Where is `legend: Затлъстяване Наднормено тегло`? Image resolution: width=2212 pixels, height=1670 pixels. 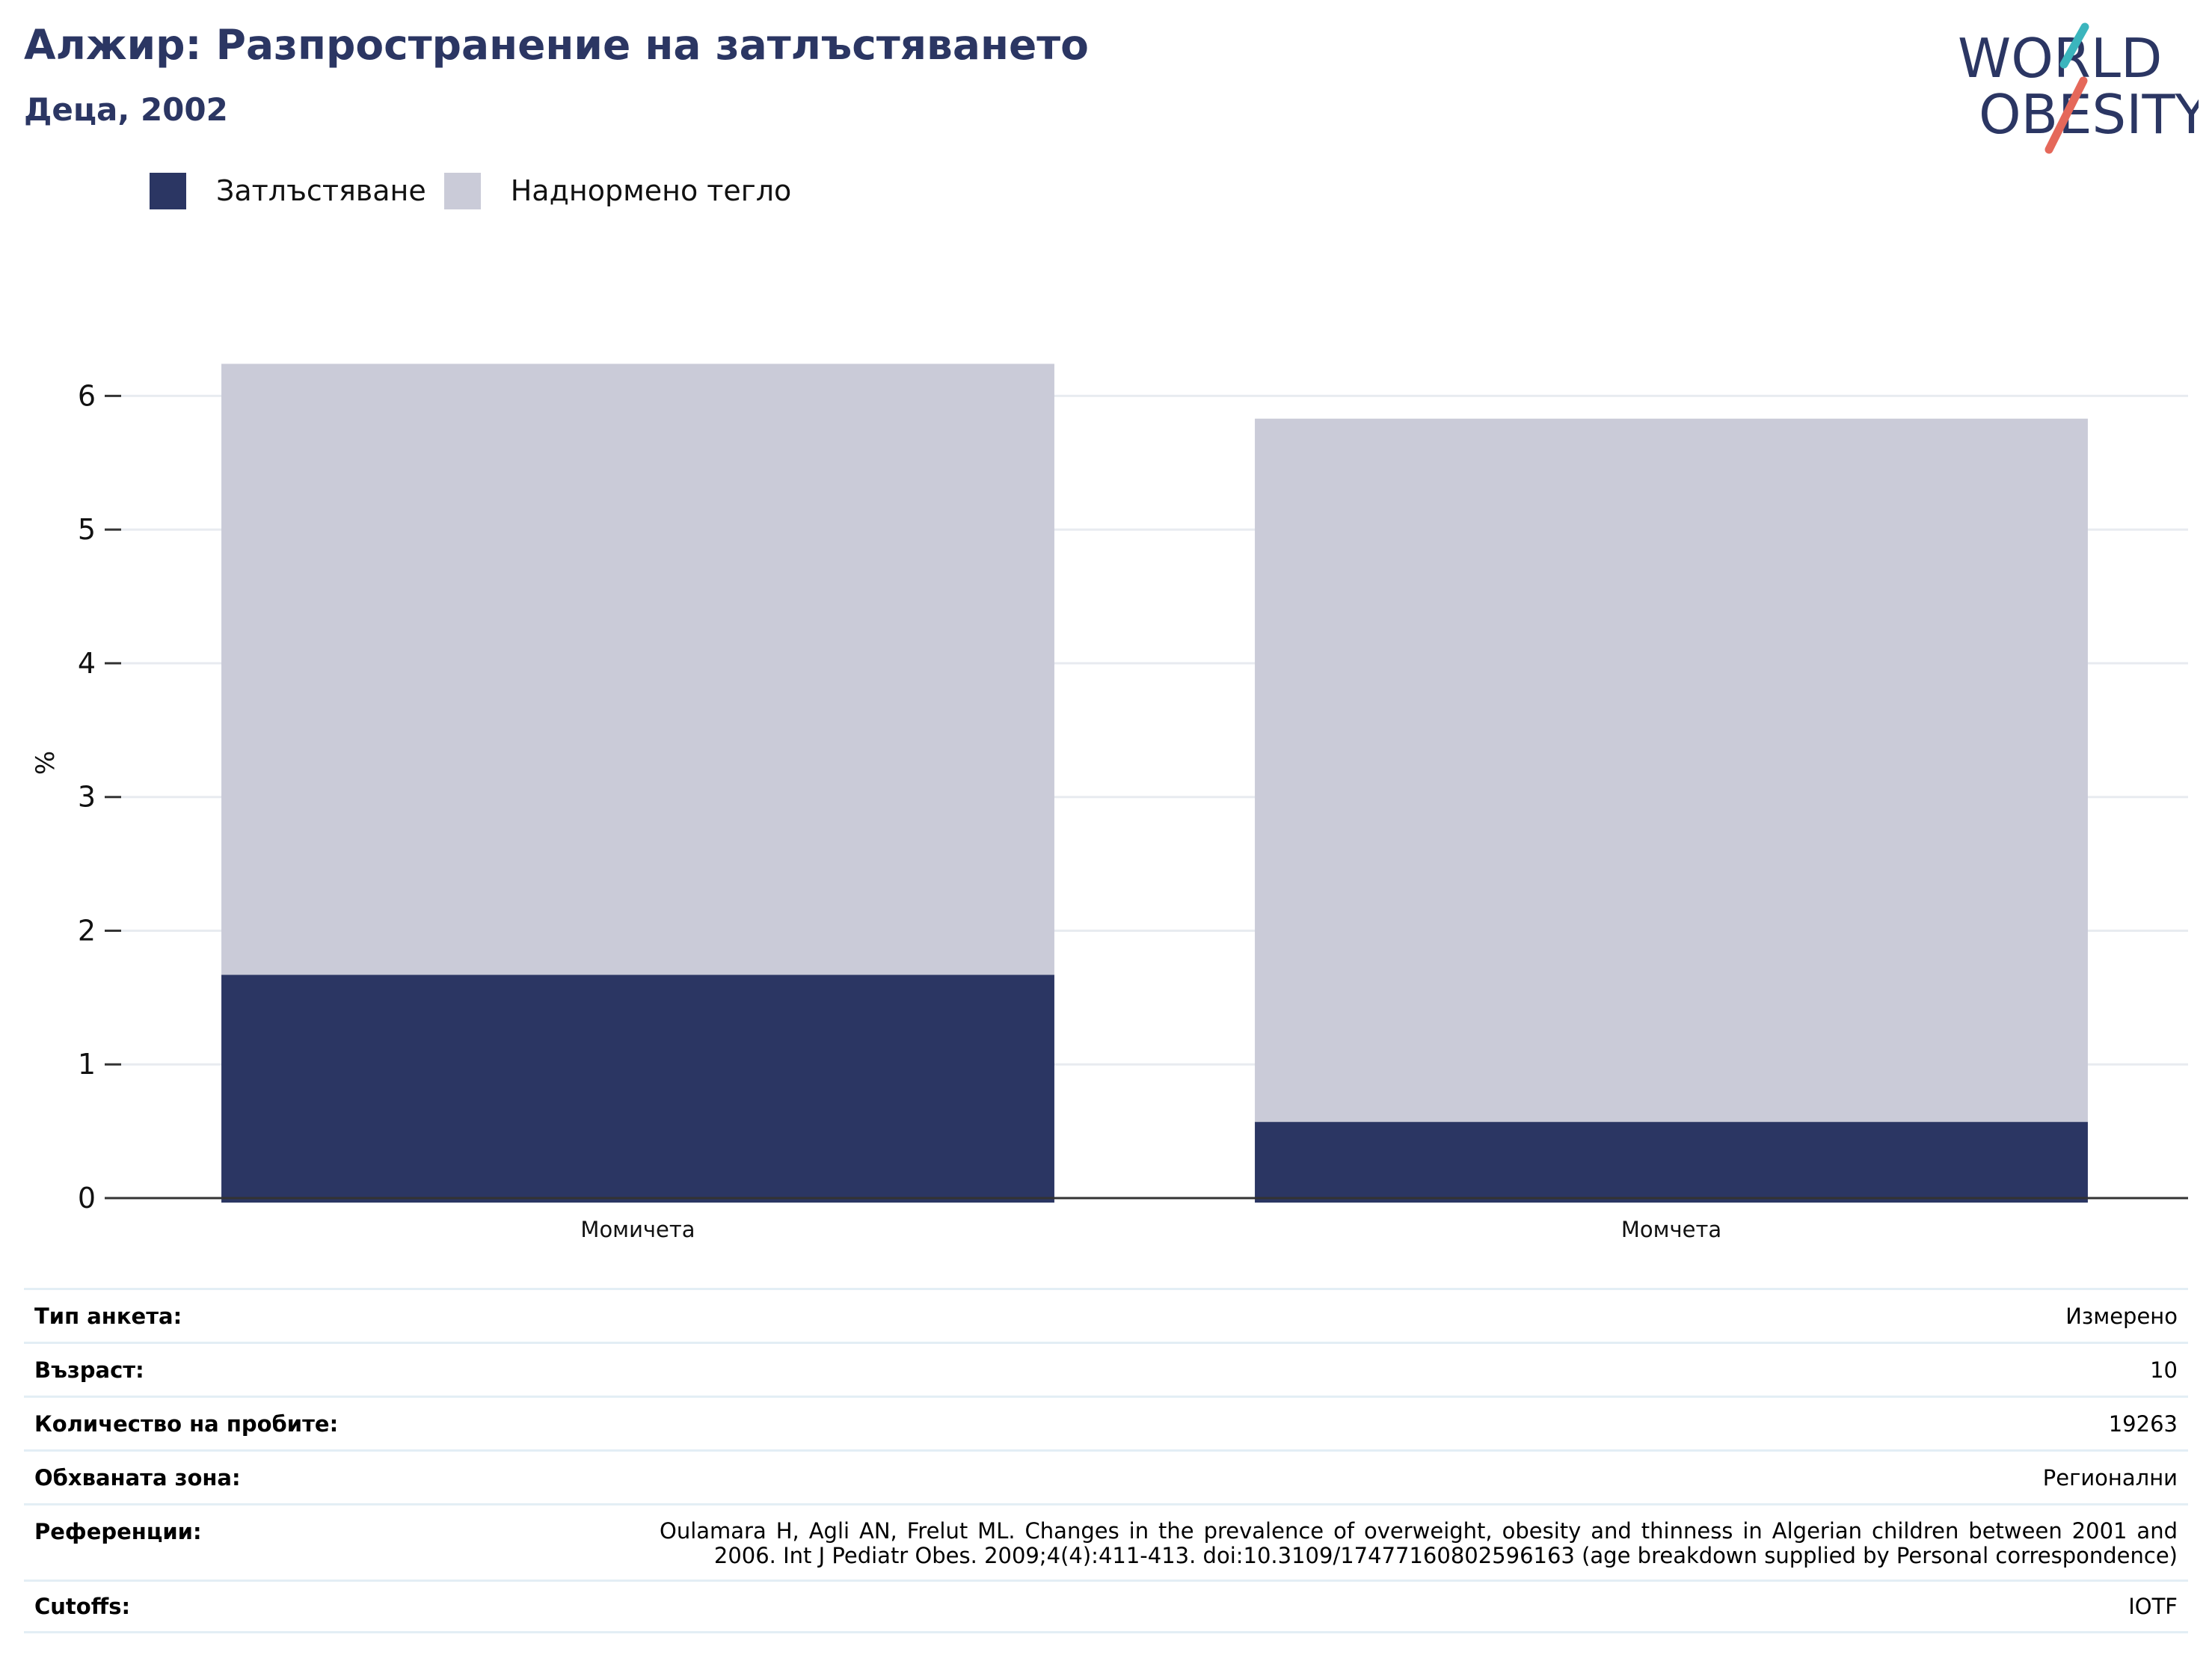
legend: Затлъстяване Наднормено тегло is located at coordinates (479, 190).